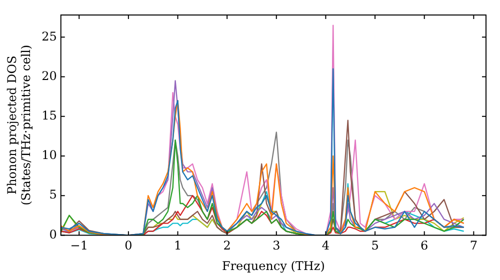 This screenshot has width=500, height=280. What do you see at coordinates (326, 245) in the screenshot?
I see `x-tick-label: 4` at bounding box center [326, 245].